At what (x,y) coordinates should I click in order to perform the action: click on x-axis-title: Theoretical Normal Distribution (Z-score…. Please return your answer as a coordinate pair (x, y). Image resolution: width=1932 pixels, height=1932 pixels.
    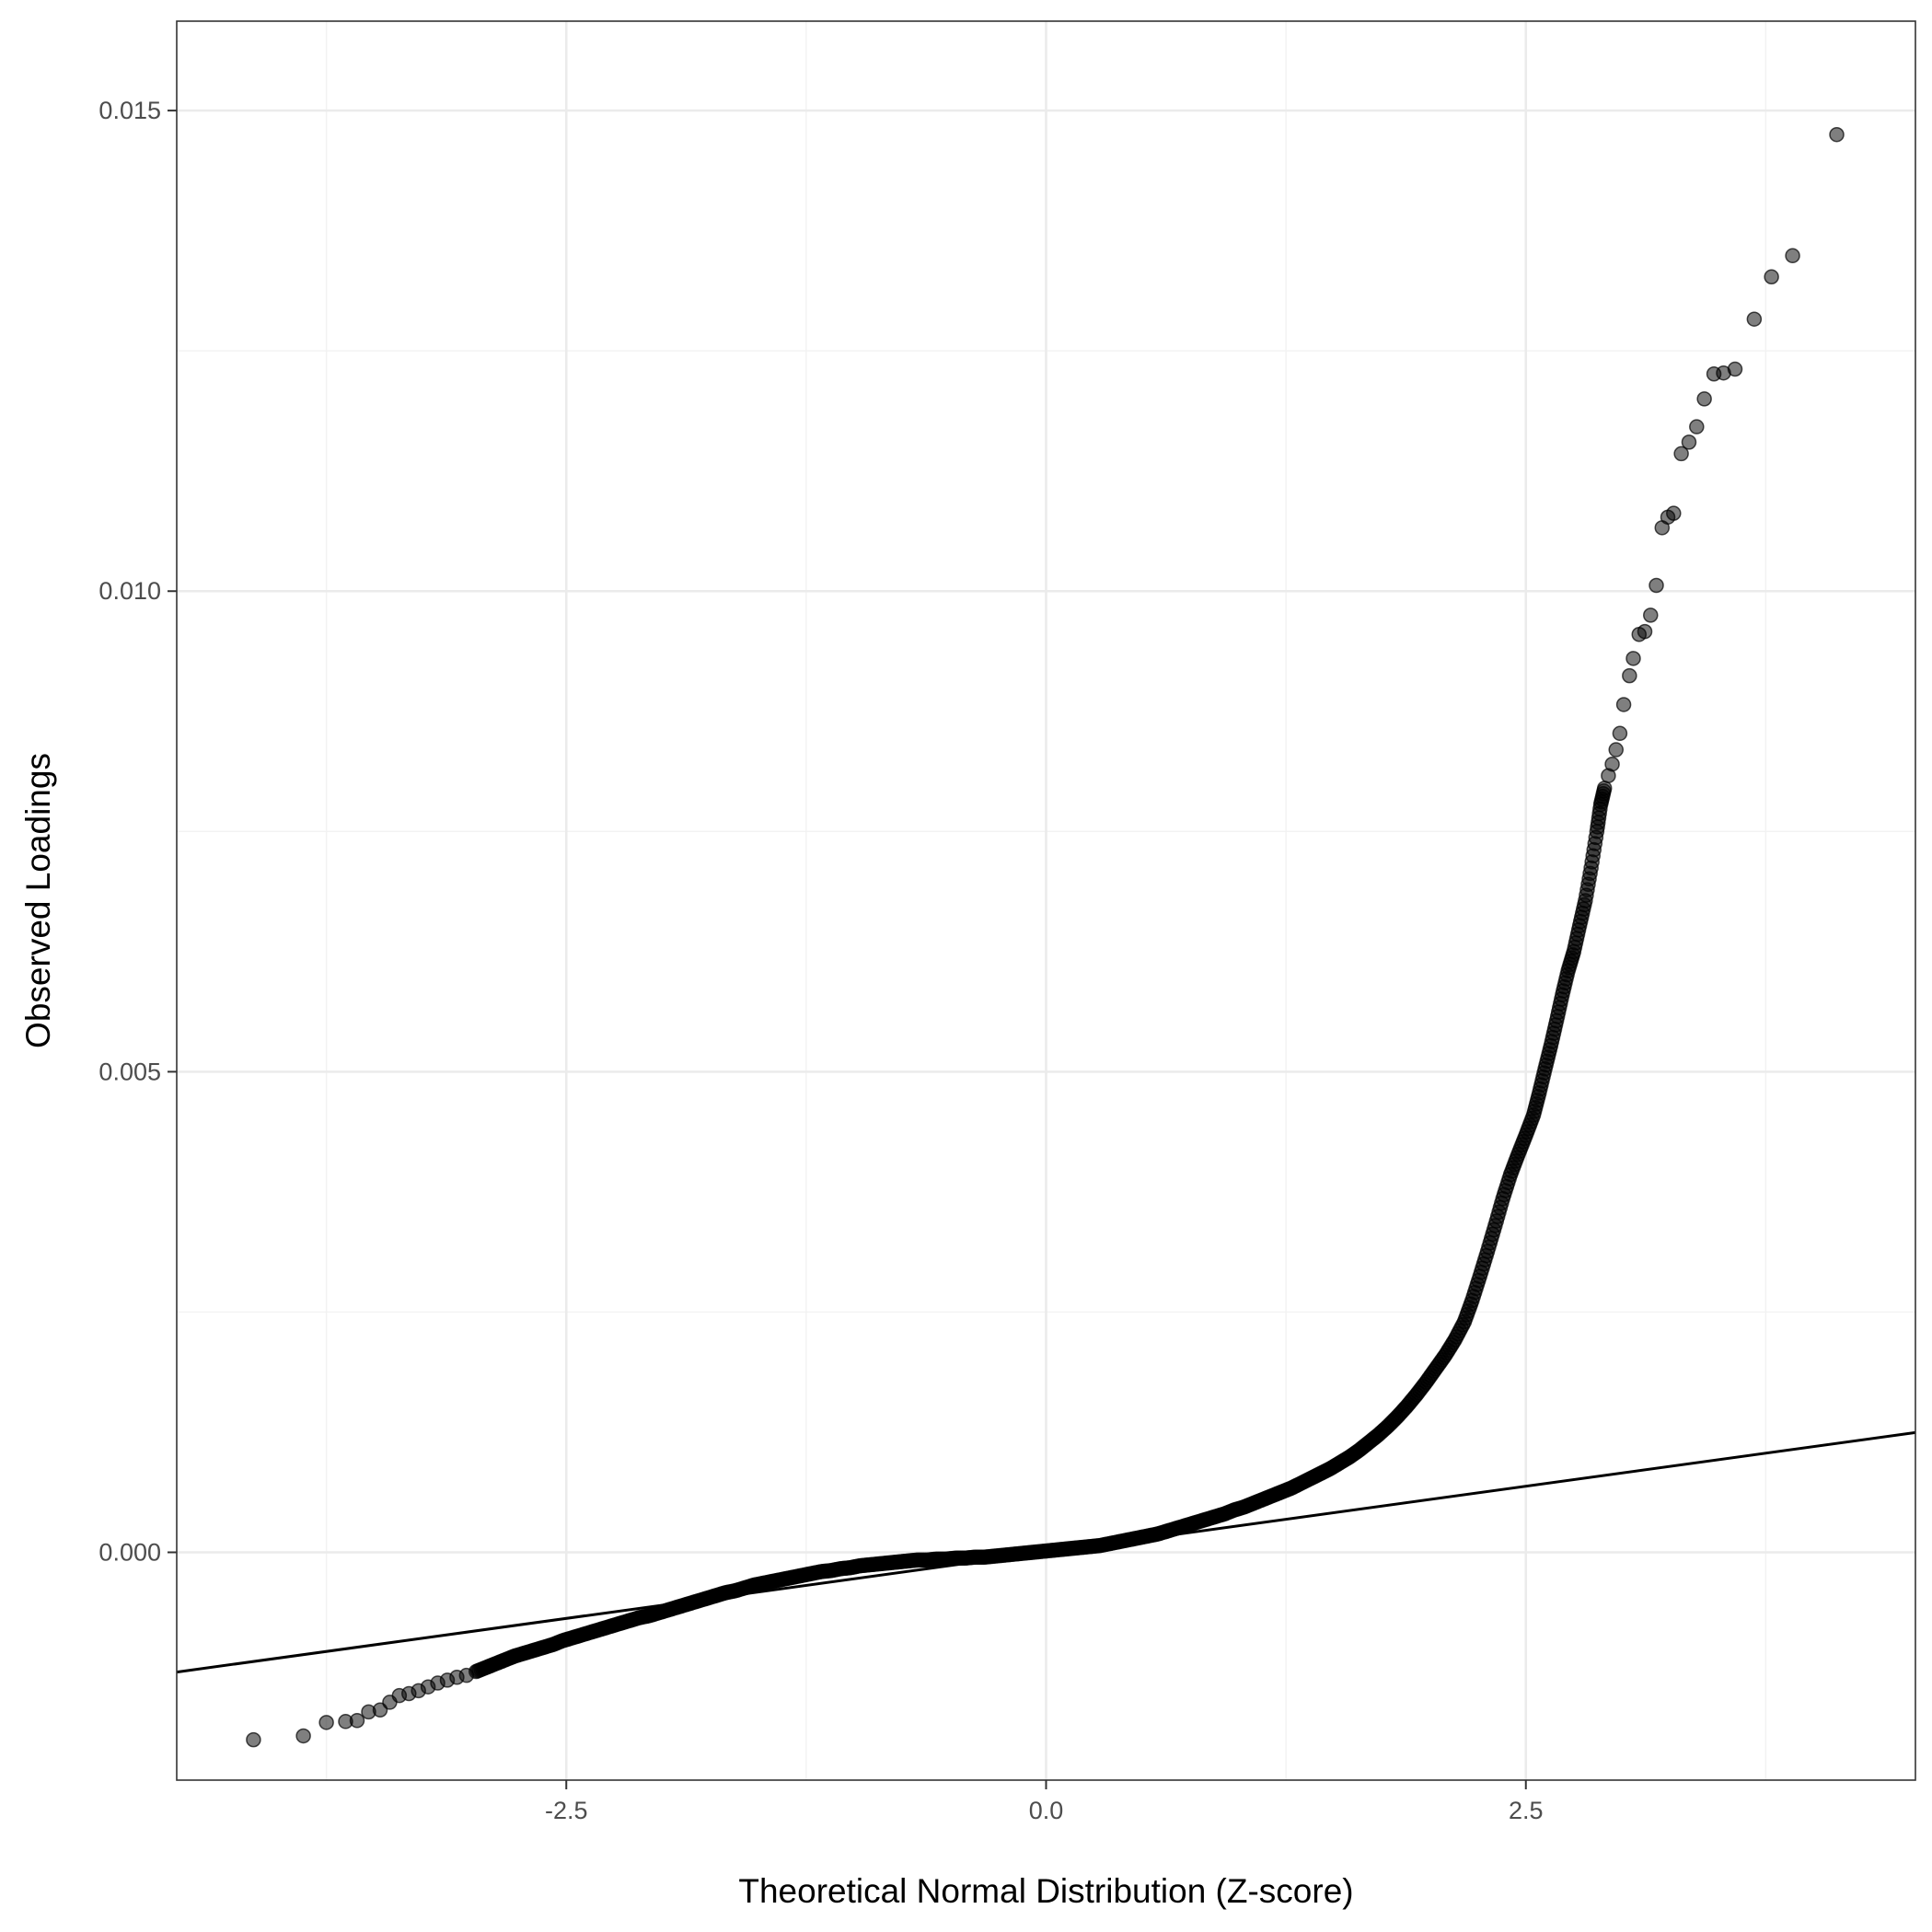
    Looking at the image, I should click on (1046, 1891).